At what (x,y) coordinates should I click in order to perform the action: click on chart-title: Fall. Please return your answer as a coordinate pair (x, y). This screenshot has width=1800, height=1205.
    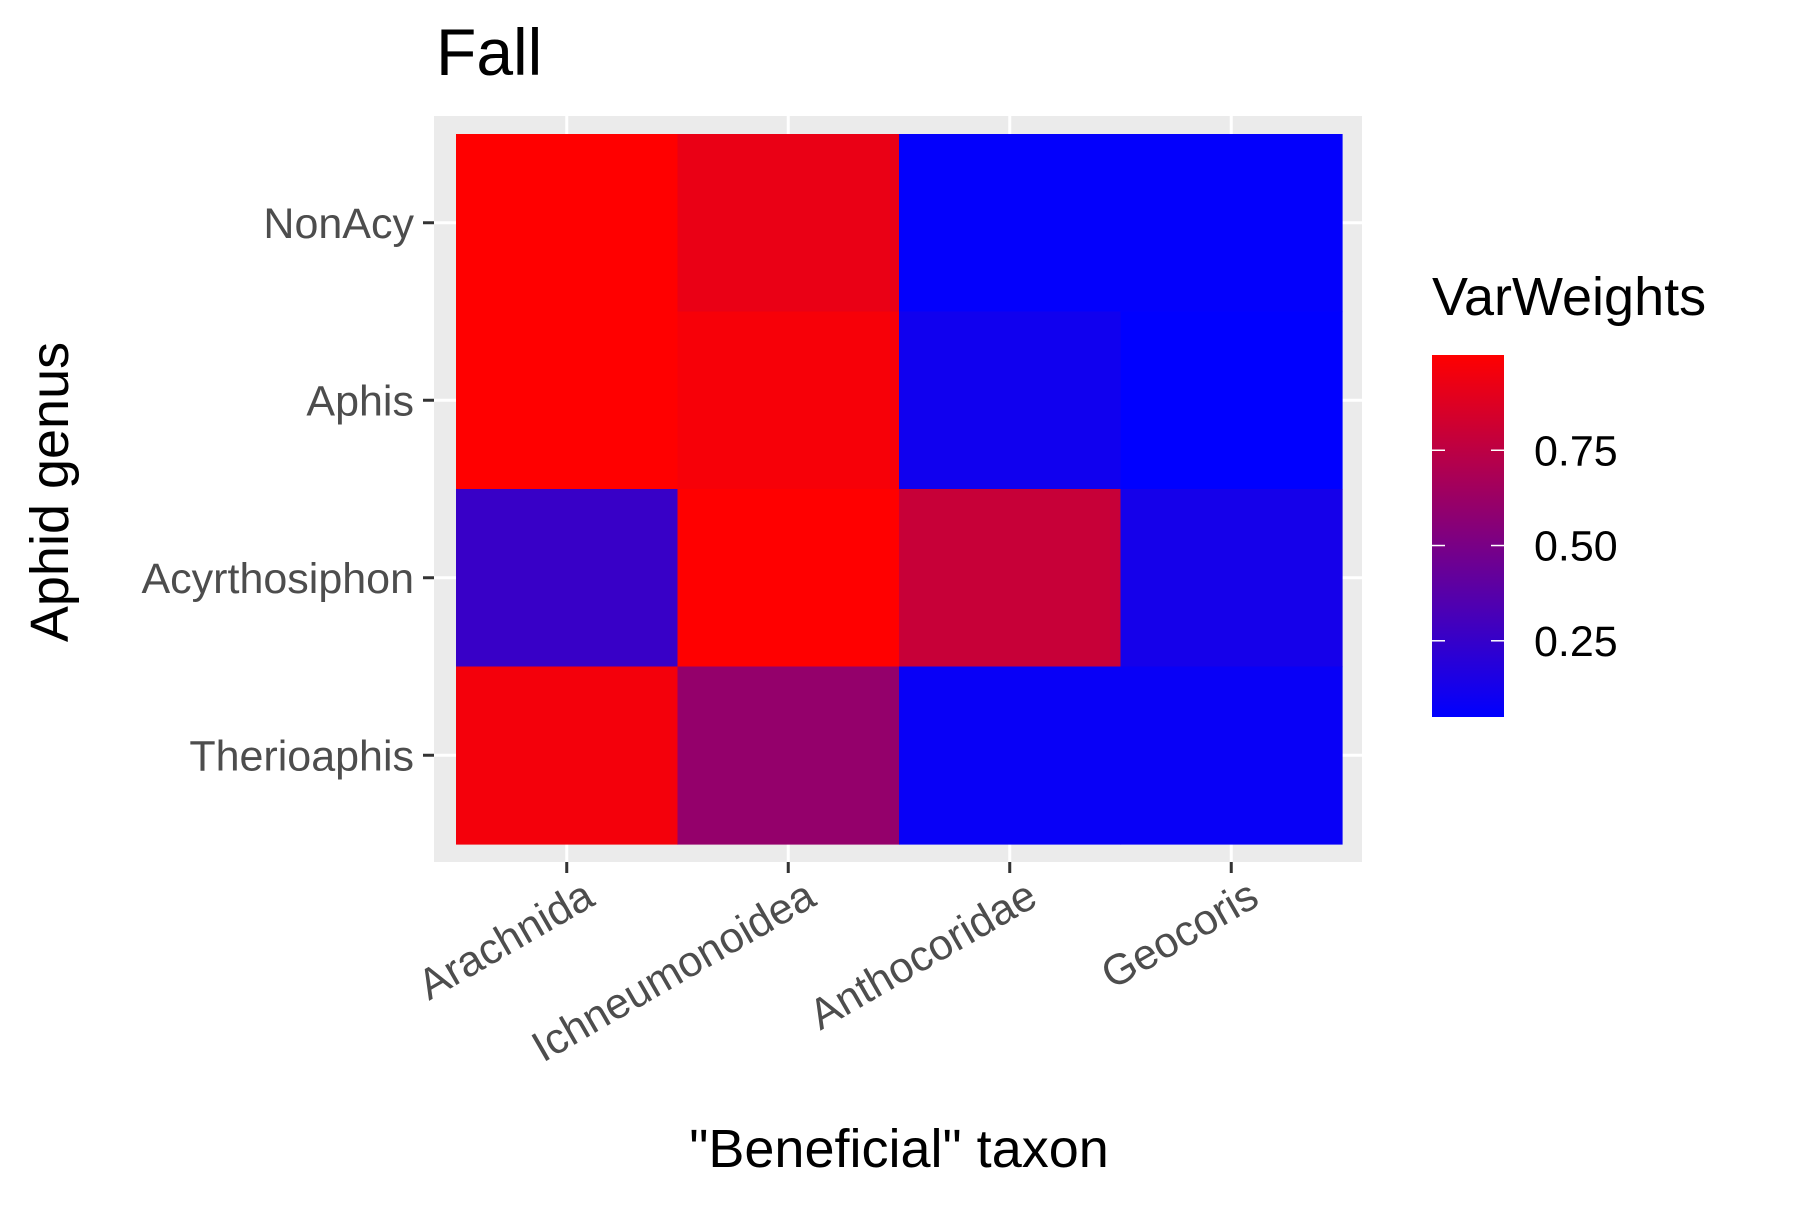
    Looking at the image, I should click on (489, 52).